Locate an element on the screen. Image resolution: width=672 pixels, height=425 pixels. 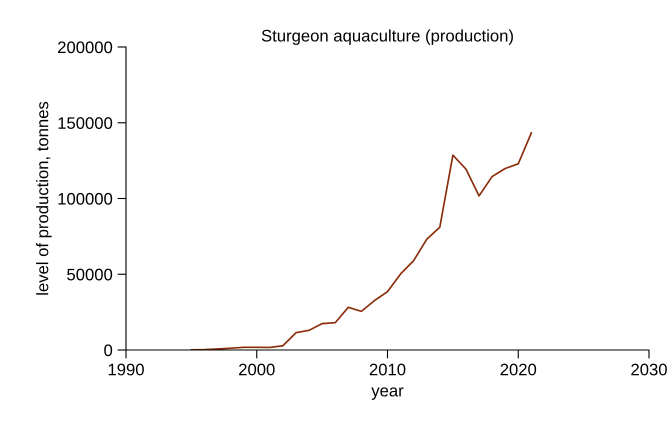
x-tick-label: 1990 is located at coordinates (126, 370).